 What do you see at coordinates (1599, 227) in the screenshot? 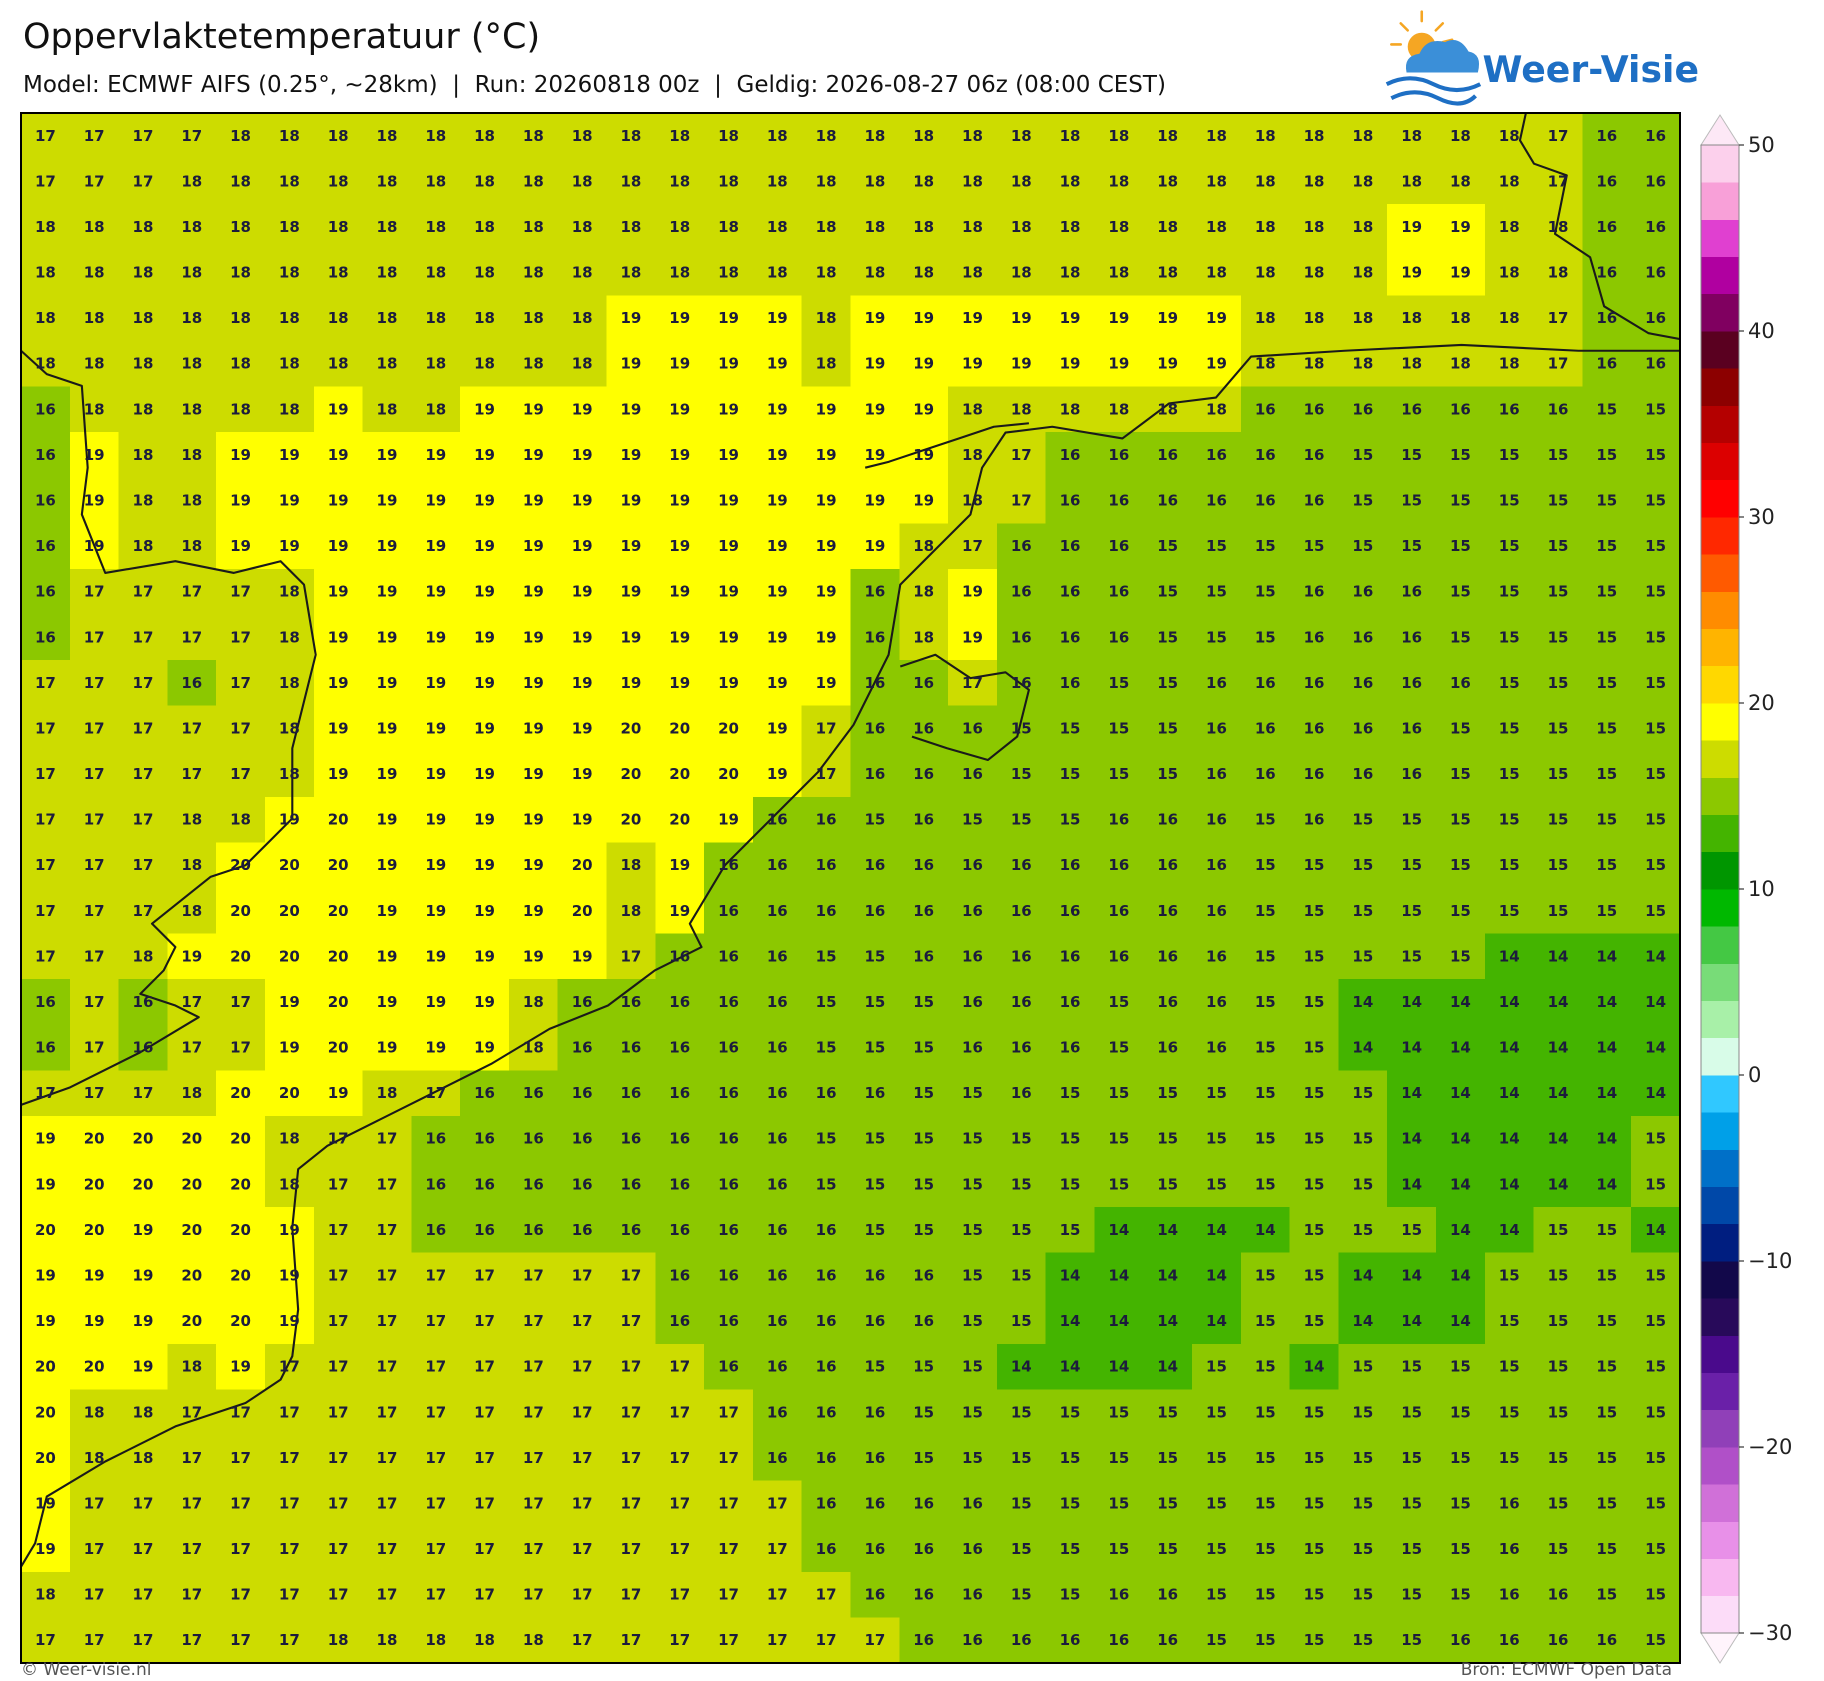
I see `coastline` at bounding box center [1599, 227].